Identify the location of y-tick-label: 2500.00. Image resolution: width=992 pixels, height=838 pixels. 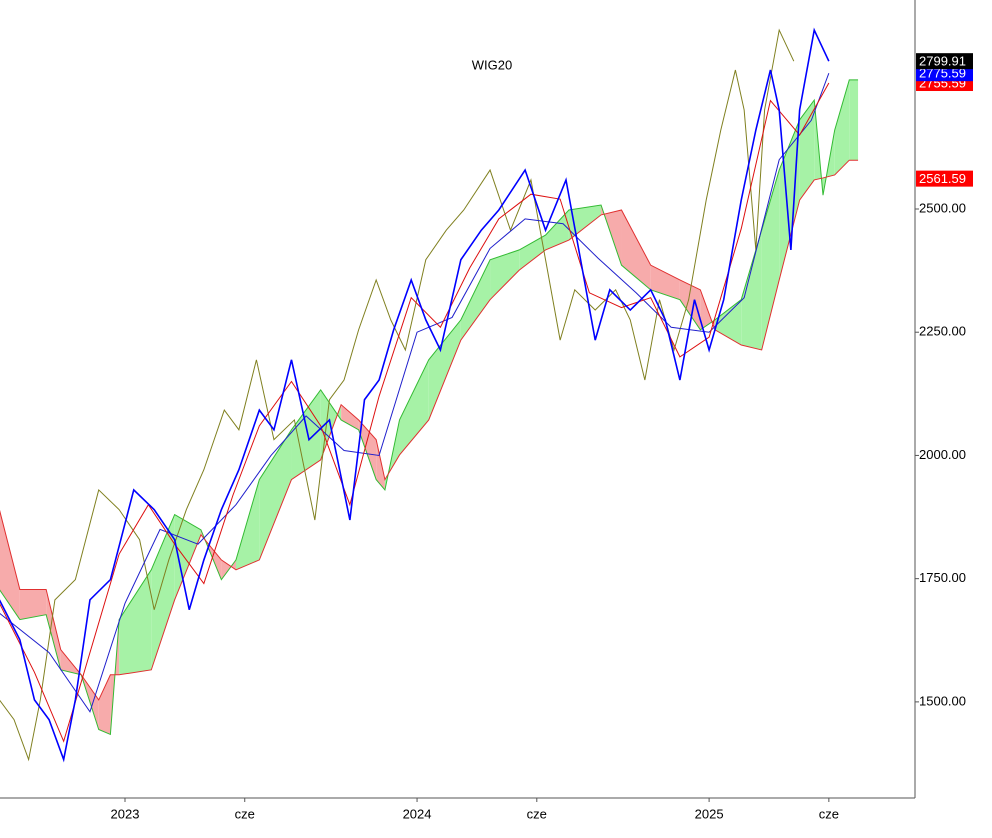
(942, 207).